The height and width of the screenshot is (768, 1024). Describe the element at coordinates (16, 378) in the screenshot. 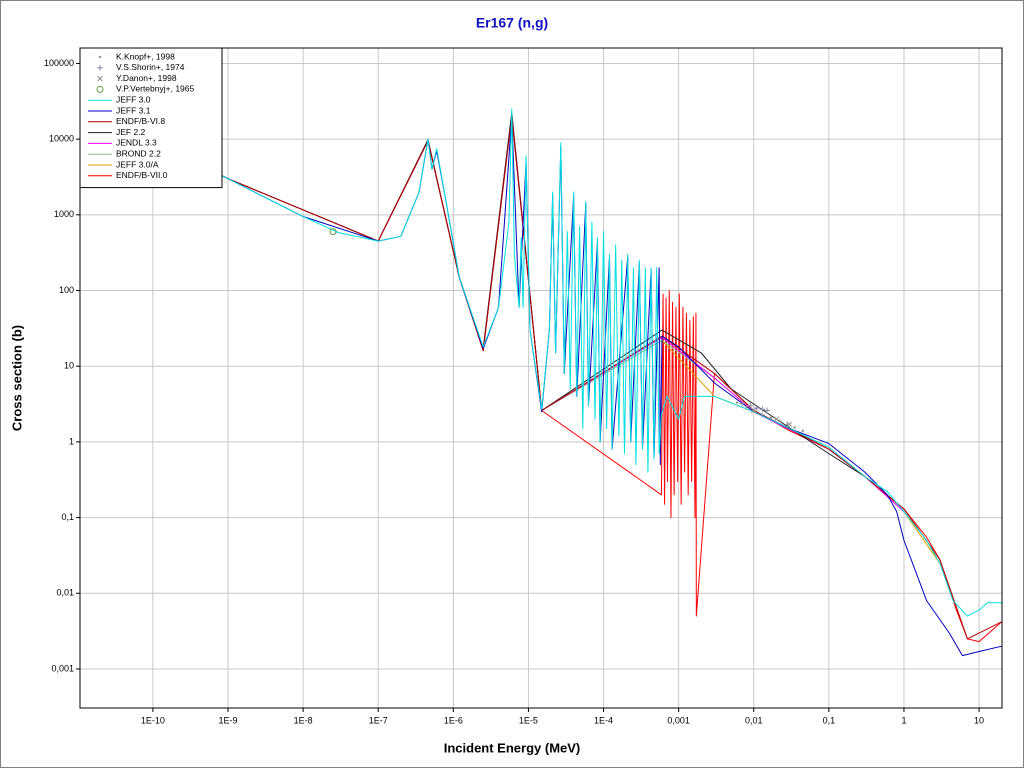

I see `y-axis-label: Cross section (b)` at that location.